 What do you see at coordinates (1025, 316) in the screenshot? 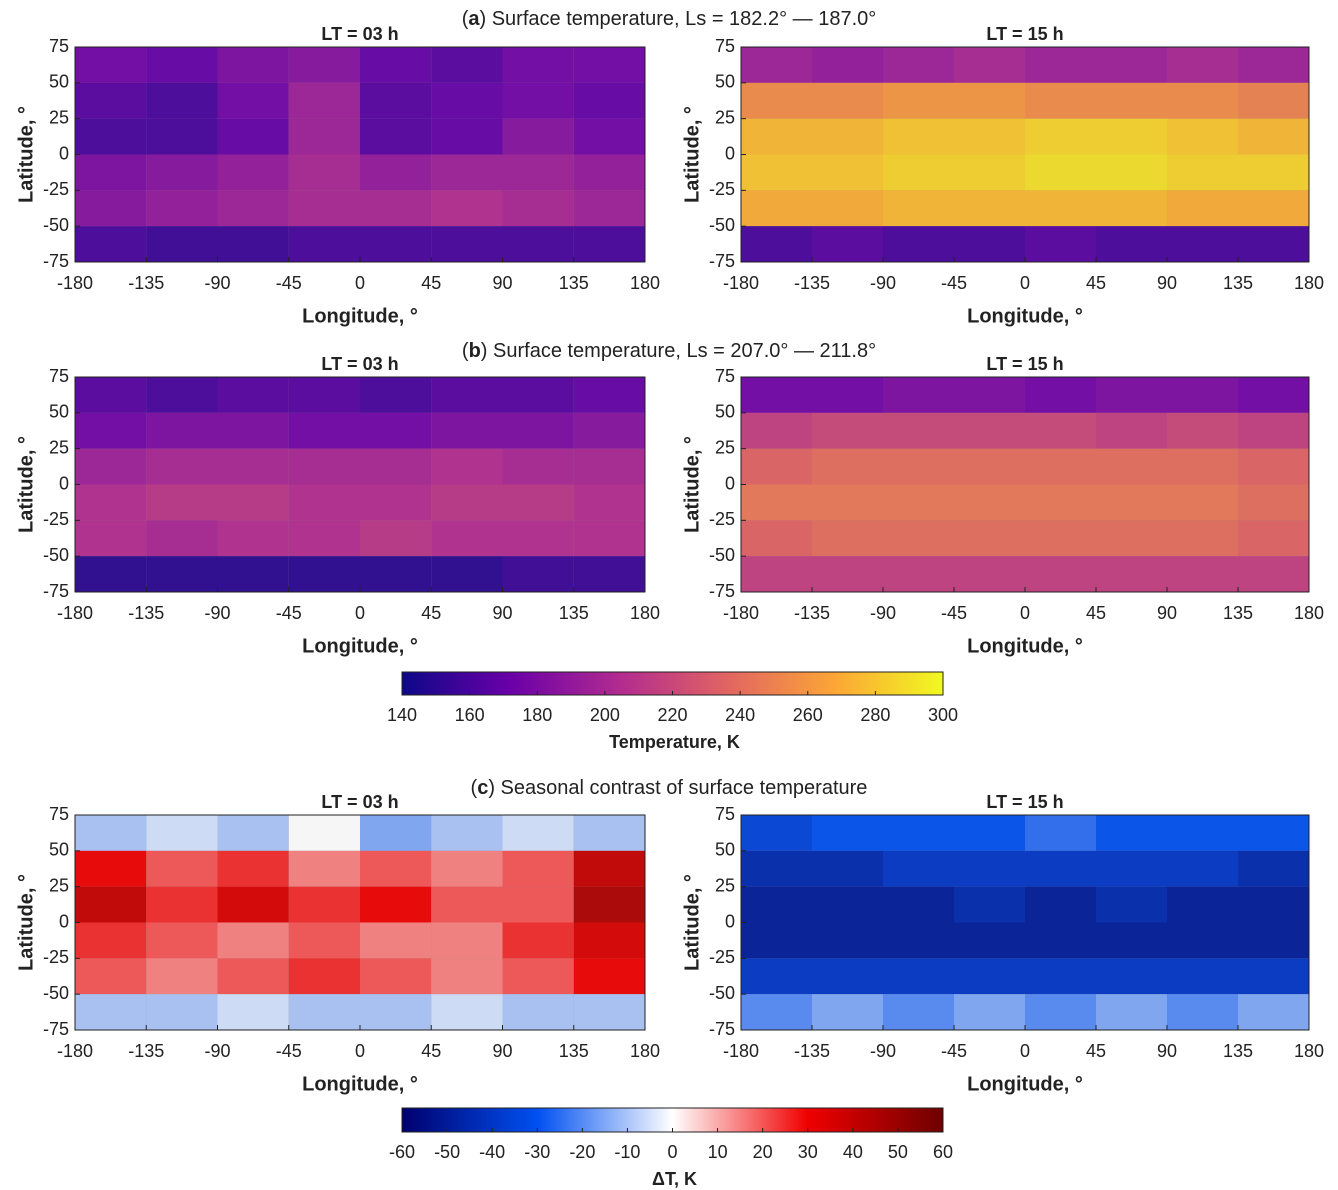
I see `x-axis-label: Longitude, °` at bounding box center [1025, 316].